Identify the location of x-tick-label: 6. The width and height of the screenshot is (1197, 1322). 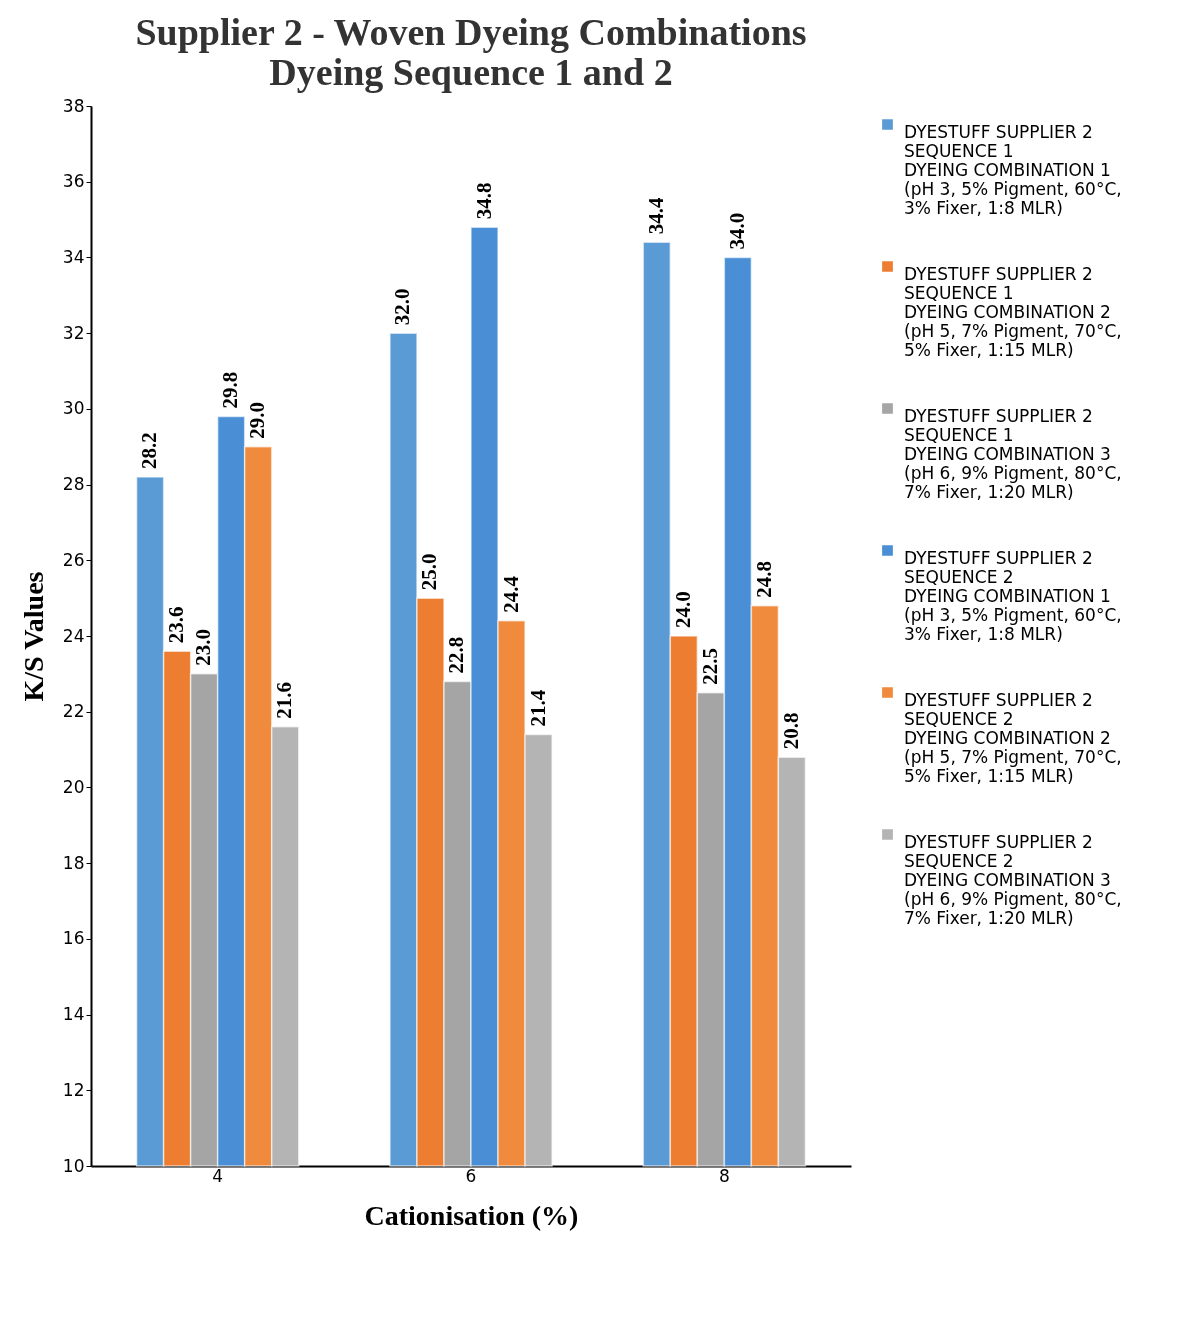
(471, 1175).